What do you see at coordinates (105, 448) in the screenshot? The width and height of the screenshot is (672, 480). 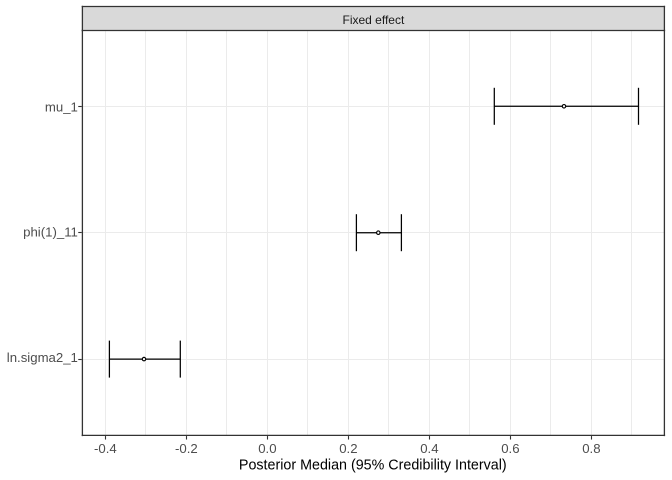 I see `svg-text: -0.4` at bounding box center [105, 448].